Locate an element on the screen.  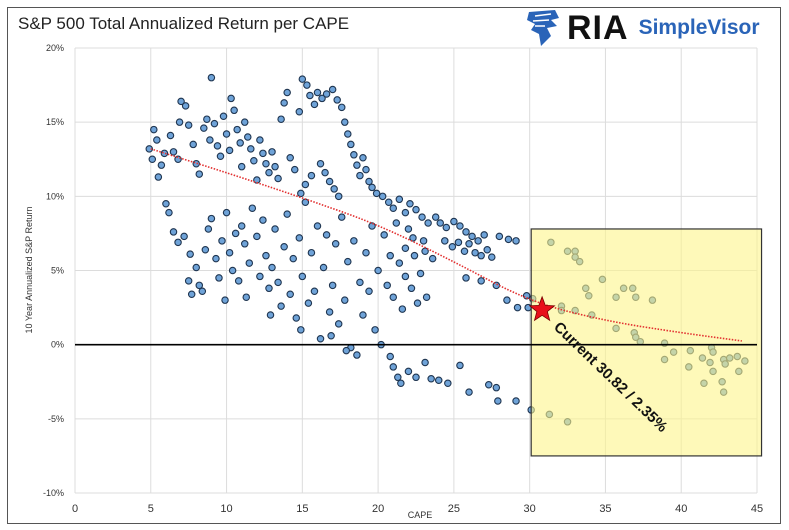
y-tick-label: 10% is located at coordinates (55, 196).